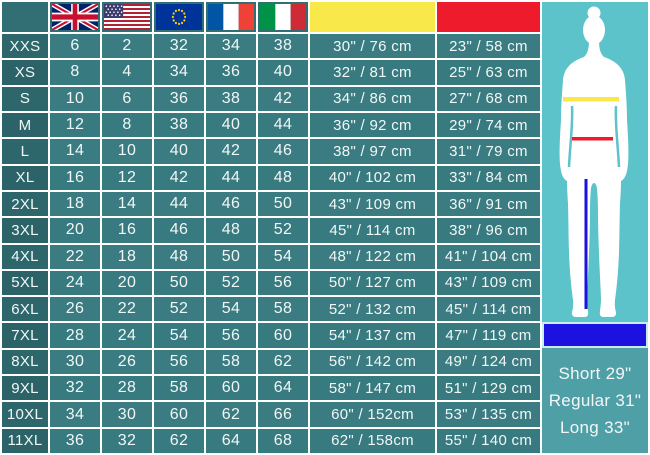  Describe the element at coordinates (283, 440) in the screenshot. I see `cell-it: 68` at that location.